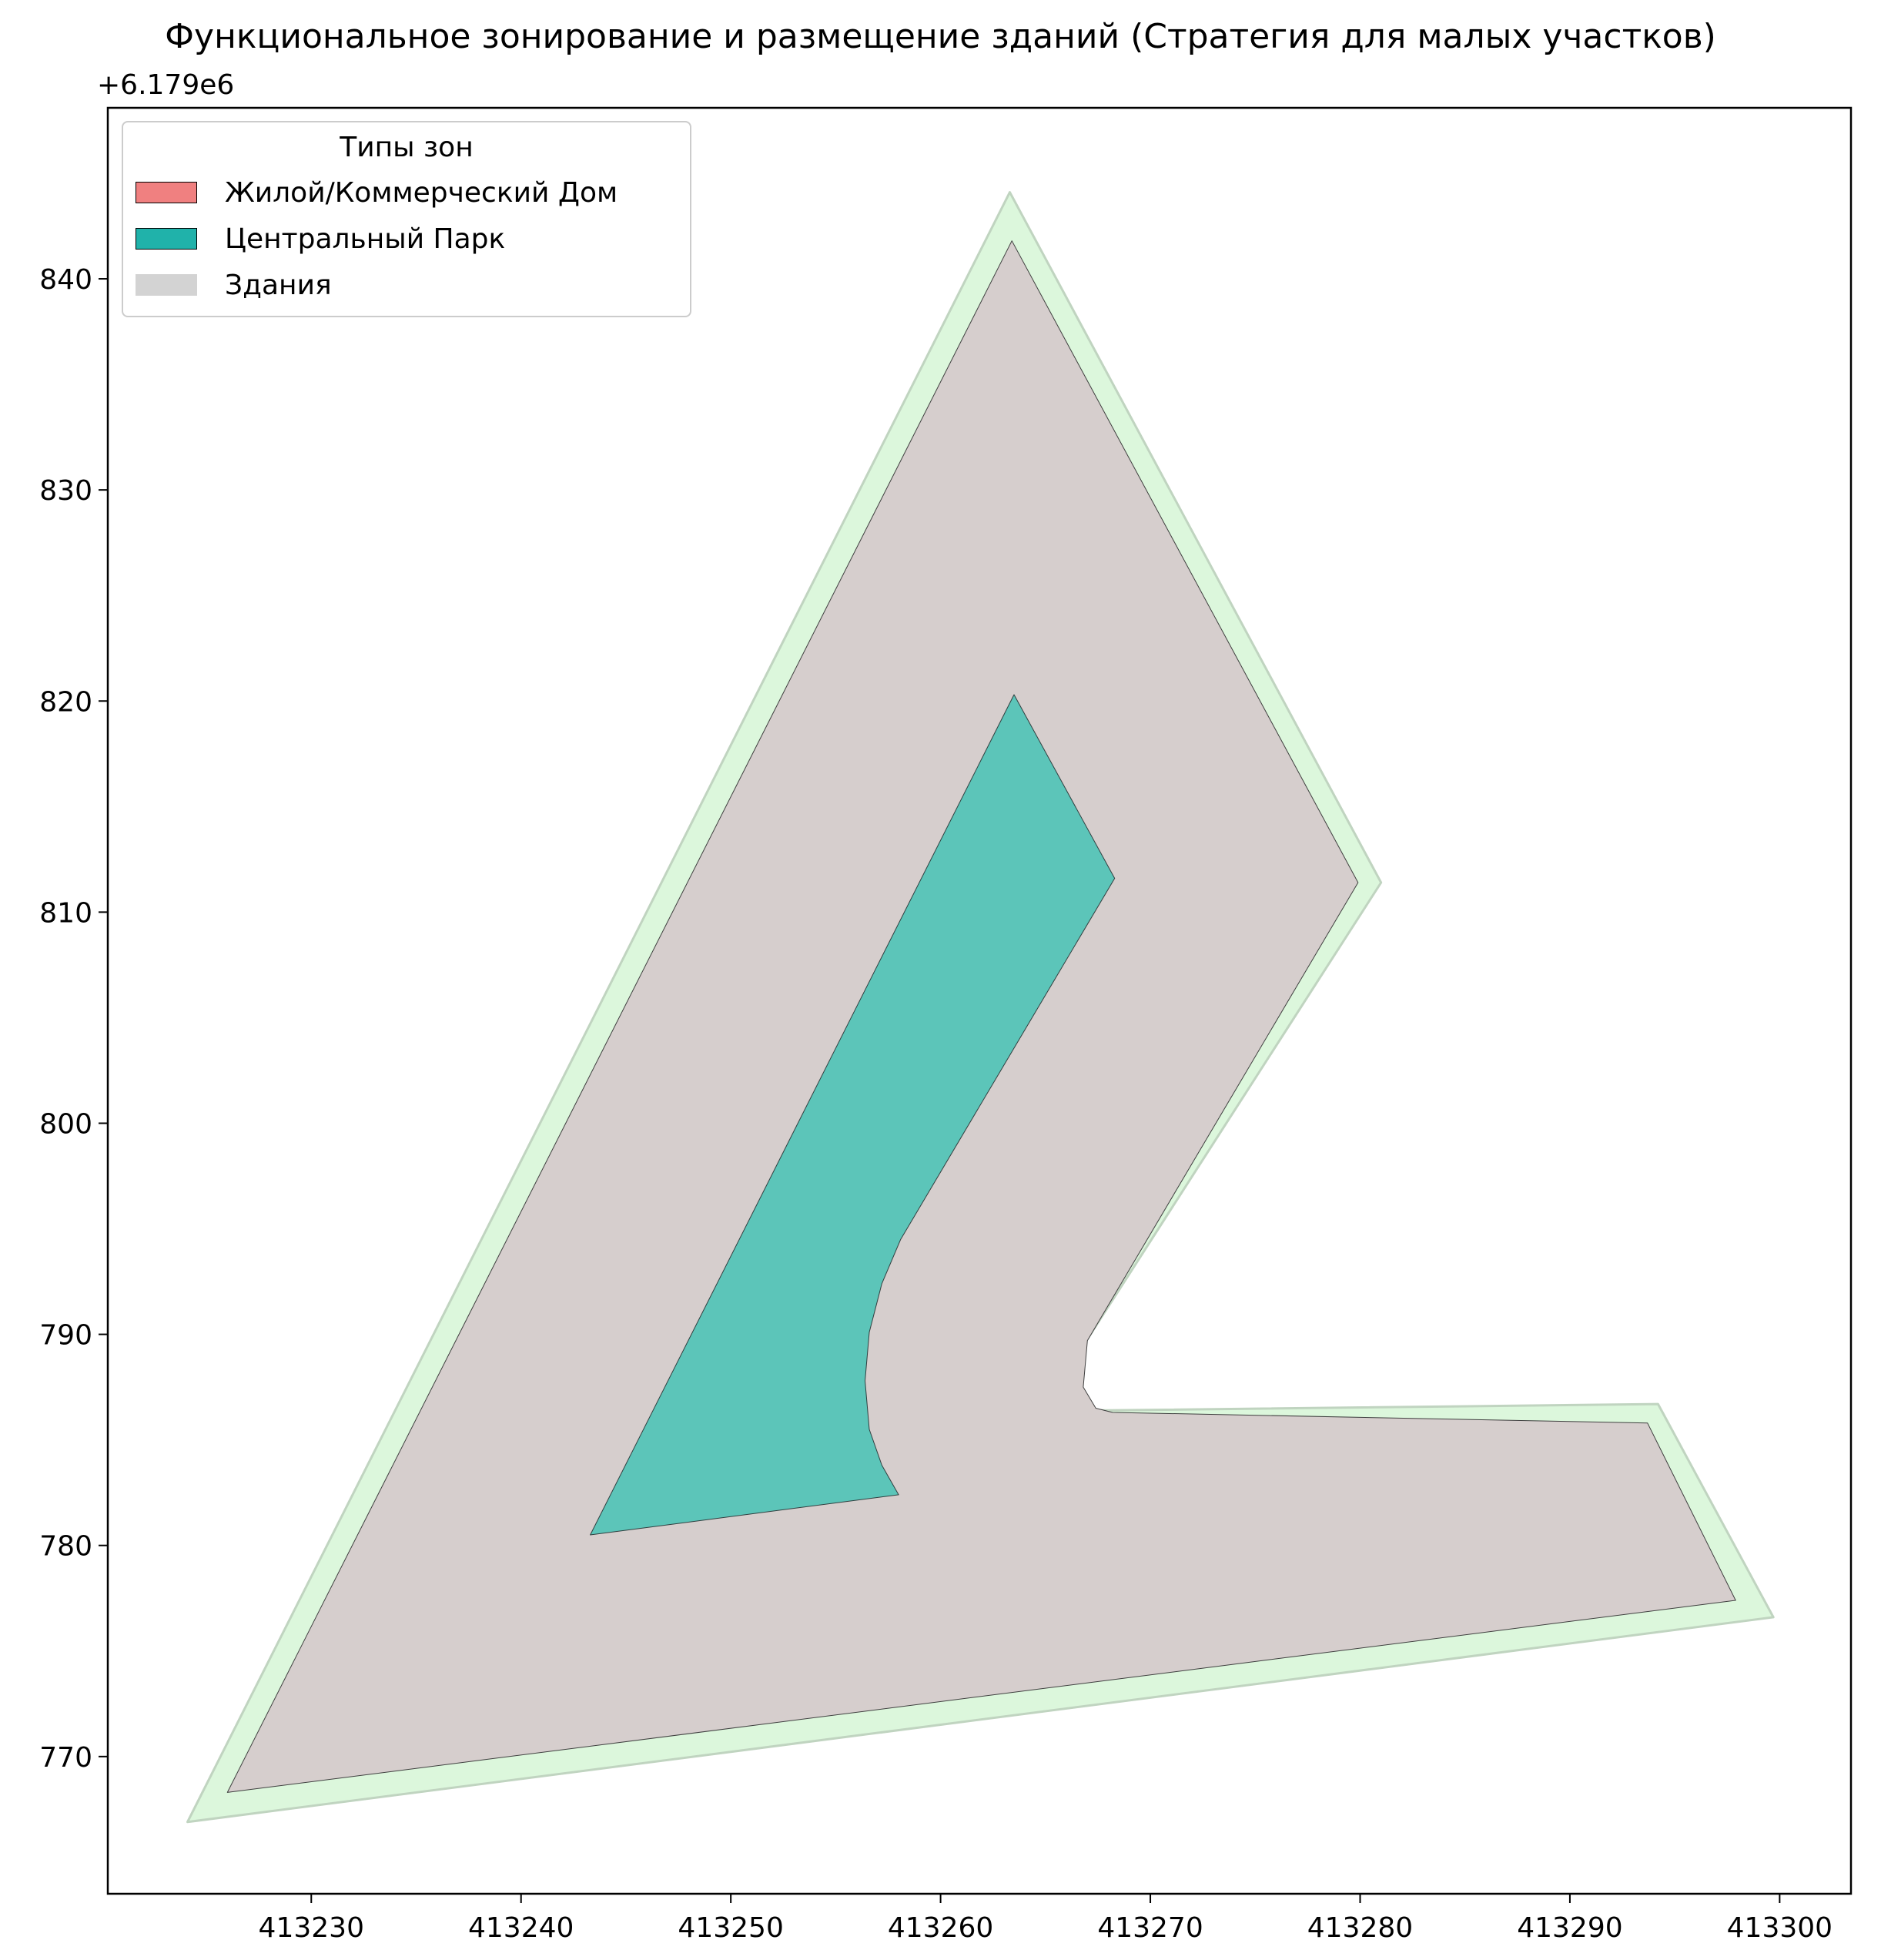 Image resolution: width=1881 pixels, height=1960 pixels. Describe the element at coordinates (65, 1547) in the screenshot. I see `y-tick-label: 780` at that location.